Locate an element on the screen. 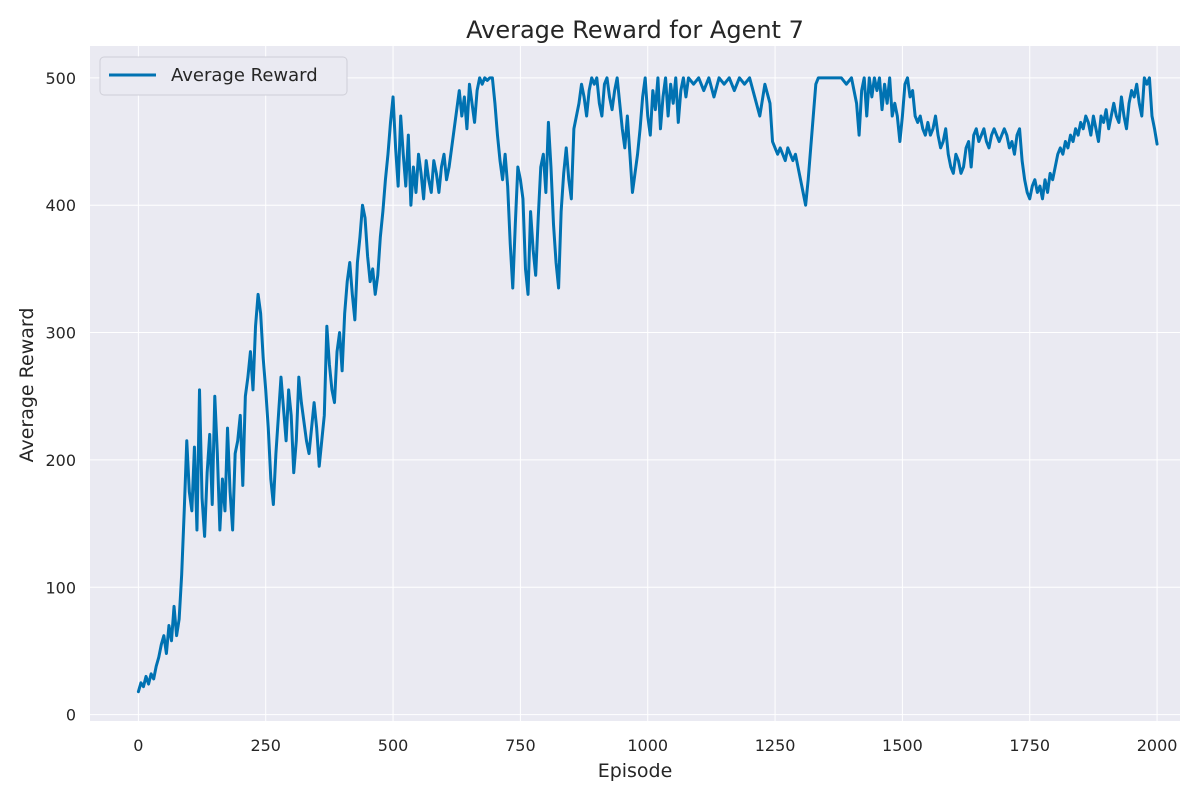 This screenshot has width=1200, height=800. legend-label: Average Reward is located at coordinates (244, 75).